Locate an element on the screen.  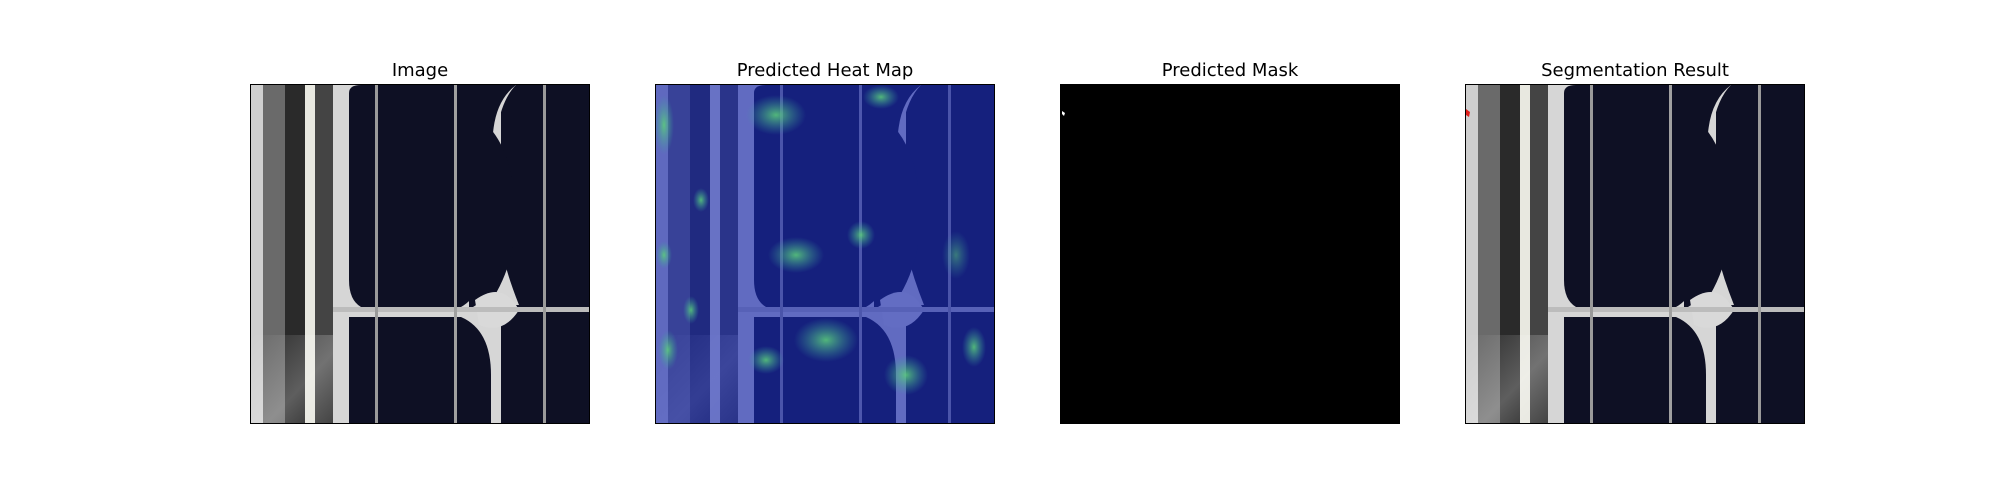
segmentation-overlay is located at coordinates (1635, 254).